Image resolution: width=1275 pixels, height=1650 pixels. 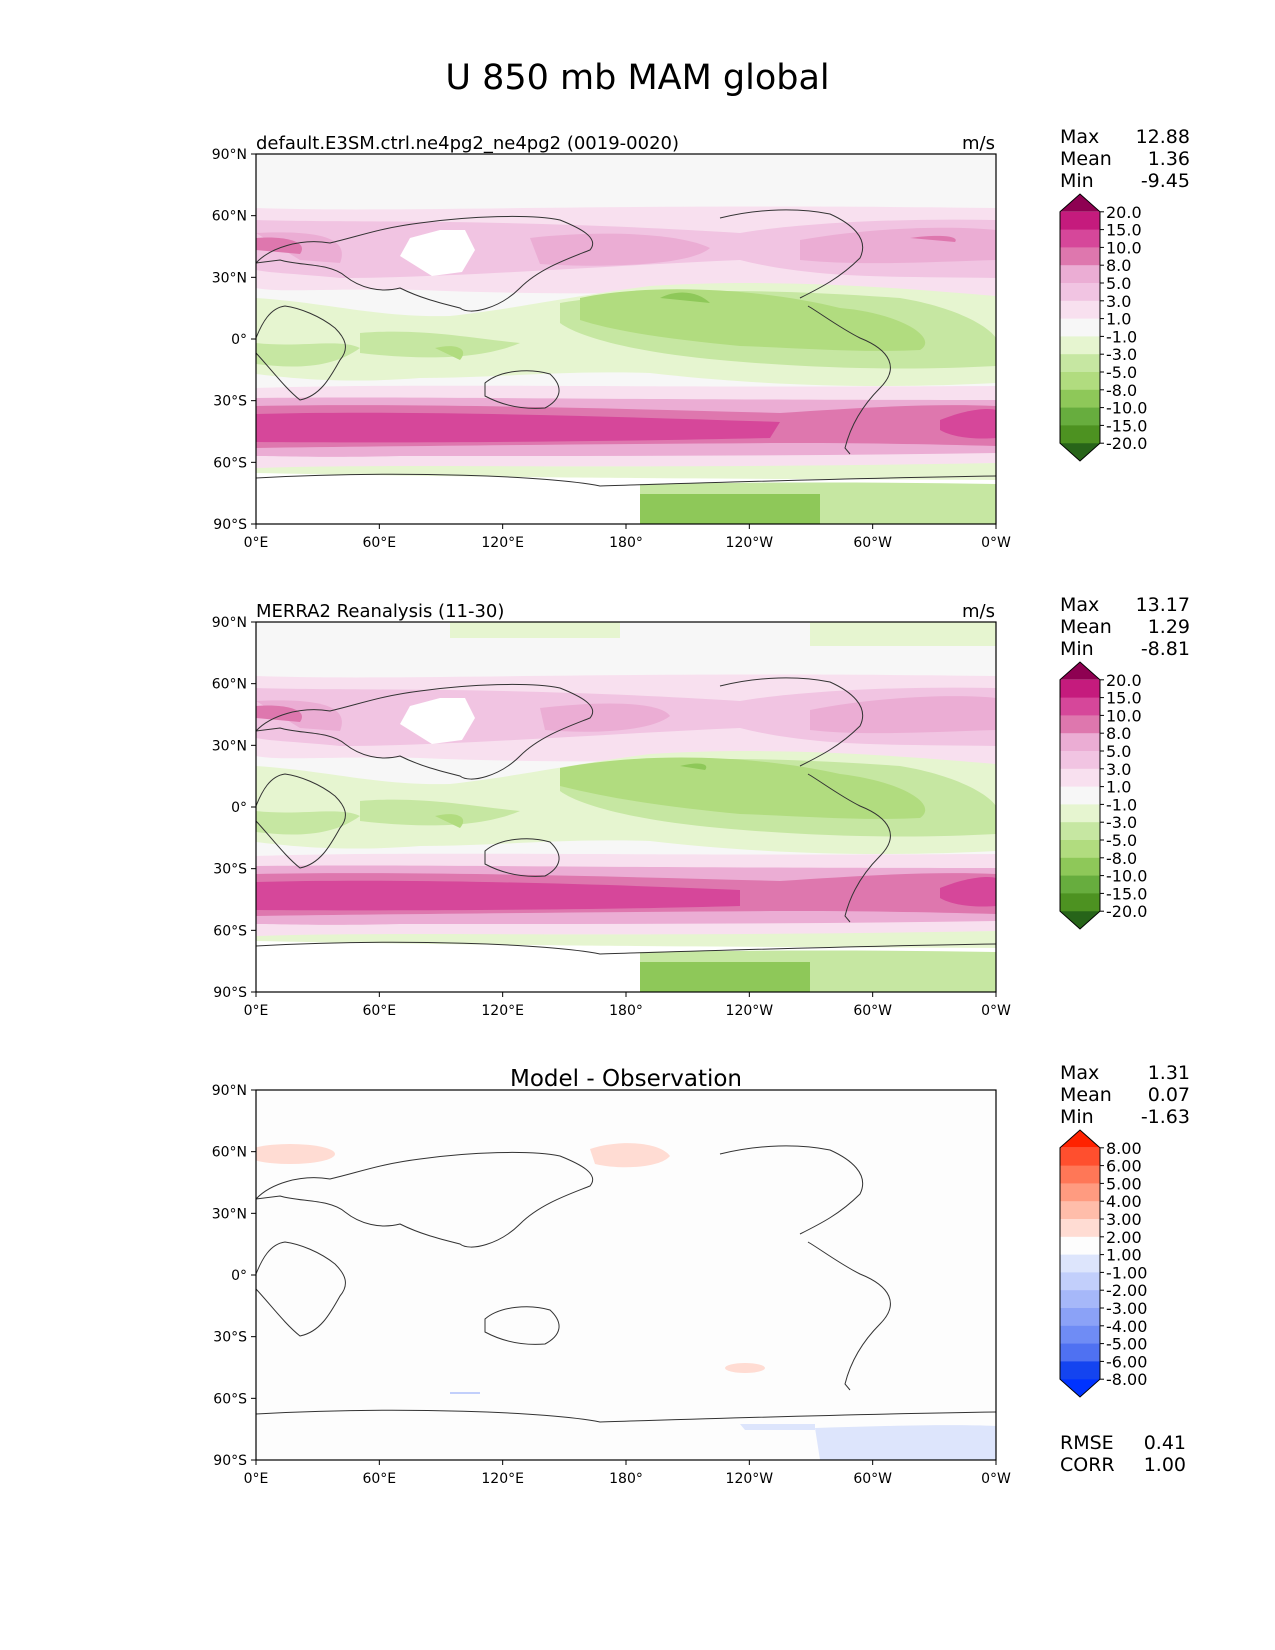 I want to click on colorbar-label: 15.0, so click(x=1124, y=698).